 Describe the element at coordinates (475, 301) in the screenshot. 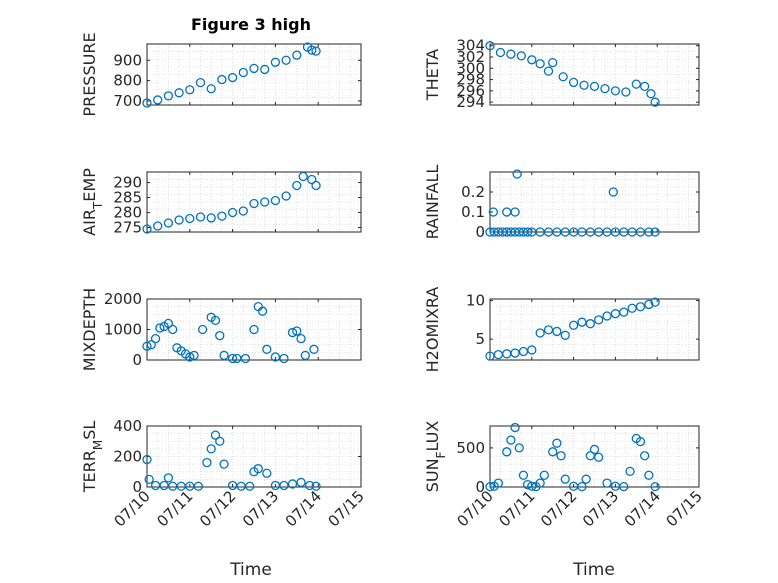

I see `y-tick-label: 10` at that location.